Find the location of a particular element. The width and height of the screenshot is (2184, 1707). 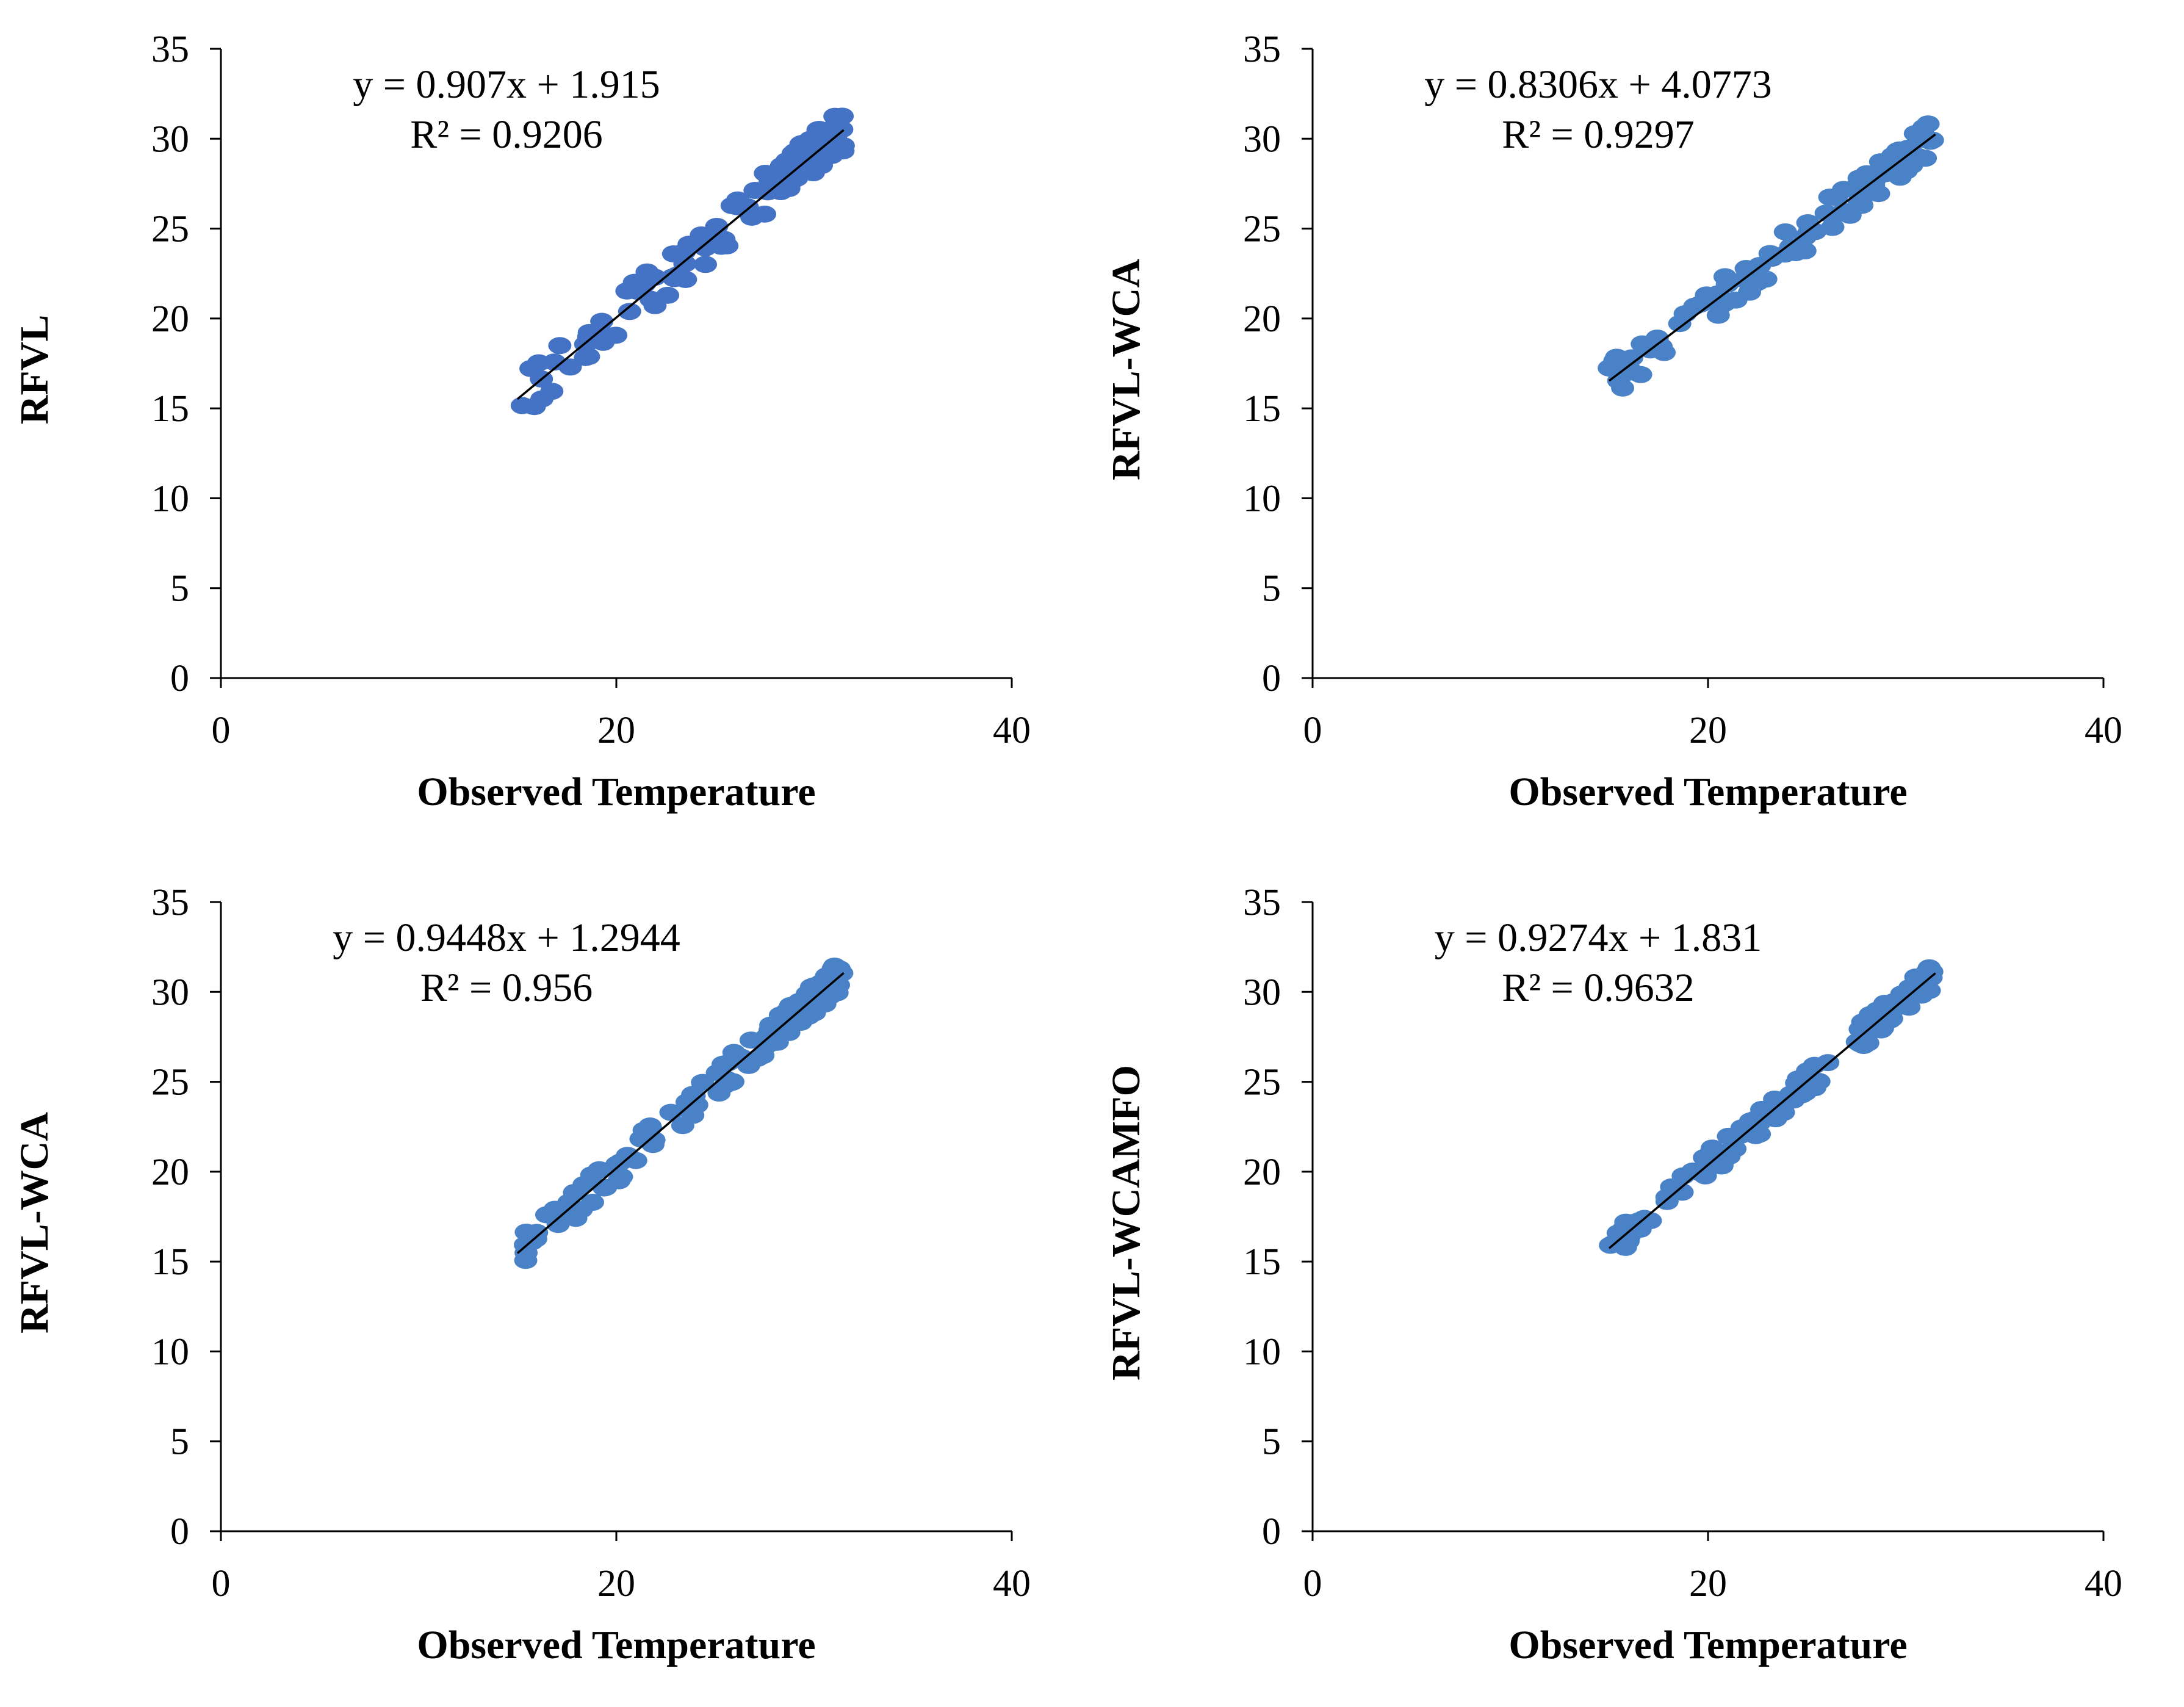

r-squared-label: R² = 0.9632 is located at coordinates (1598, 987).